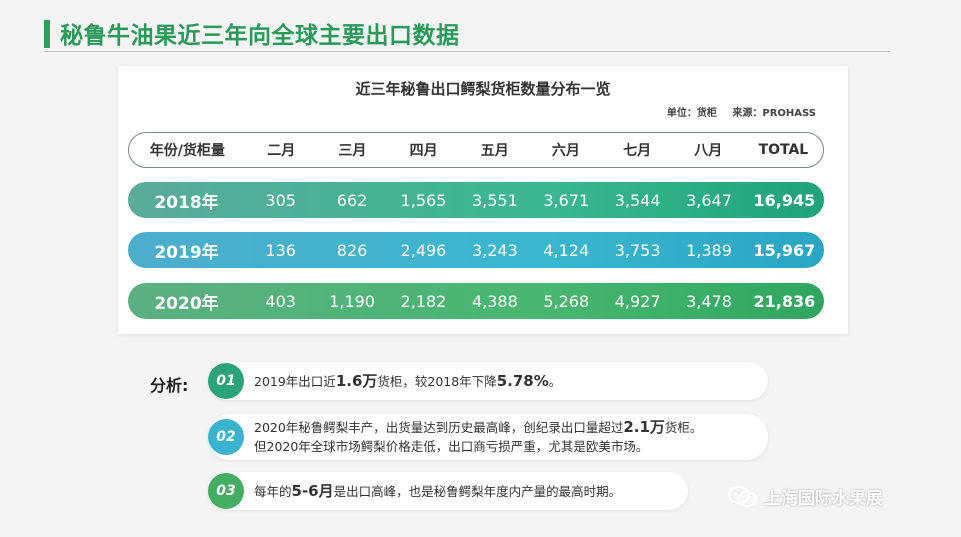  What do you see at coordinates (742, 496) in the screenshot?
I see `wechat-icon` at bounding box center [742, 496].